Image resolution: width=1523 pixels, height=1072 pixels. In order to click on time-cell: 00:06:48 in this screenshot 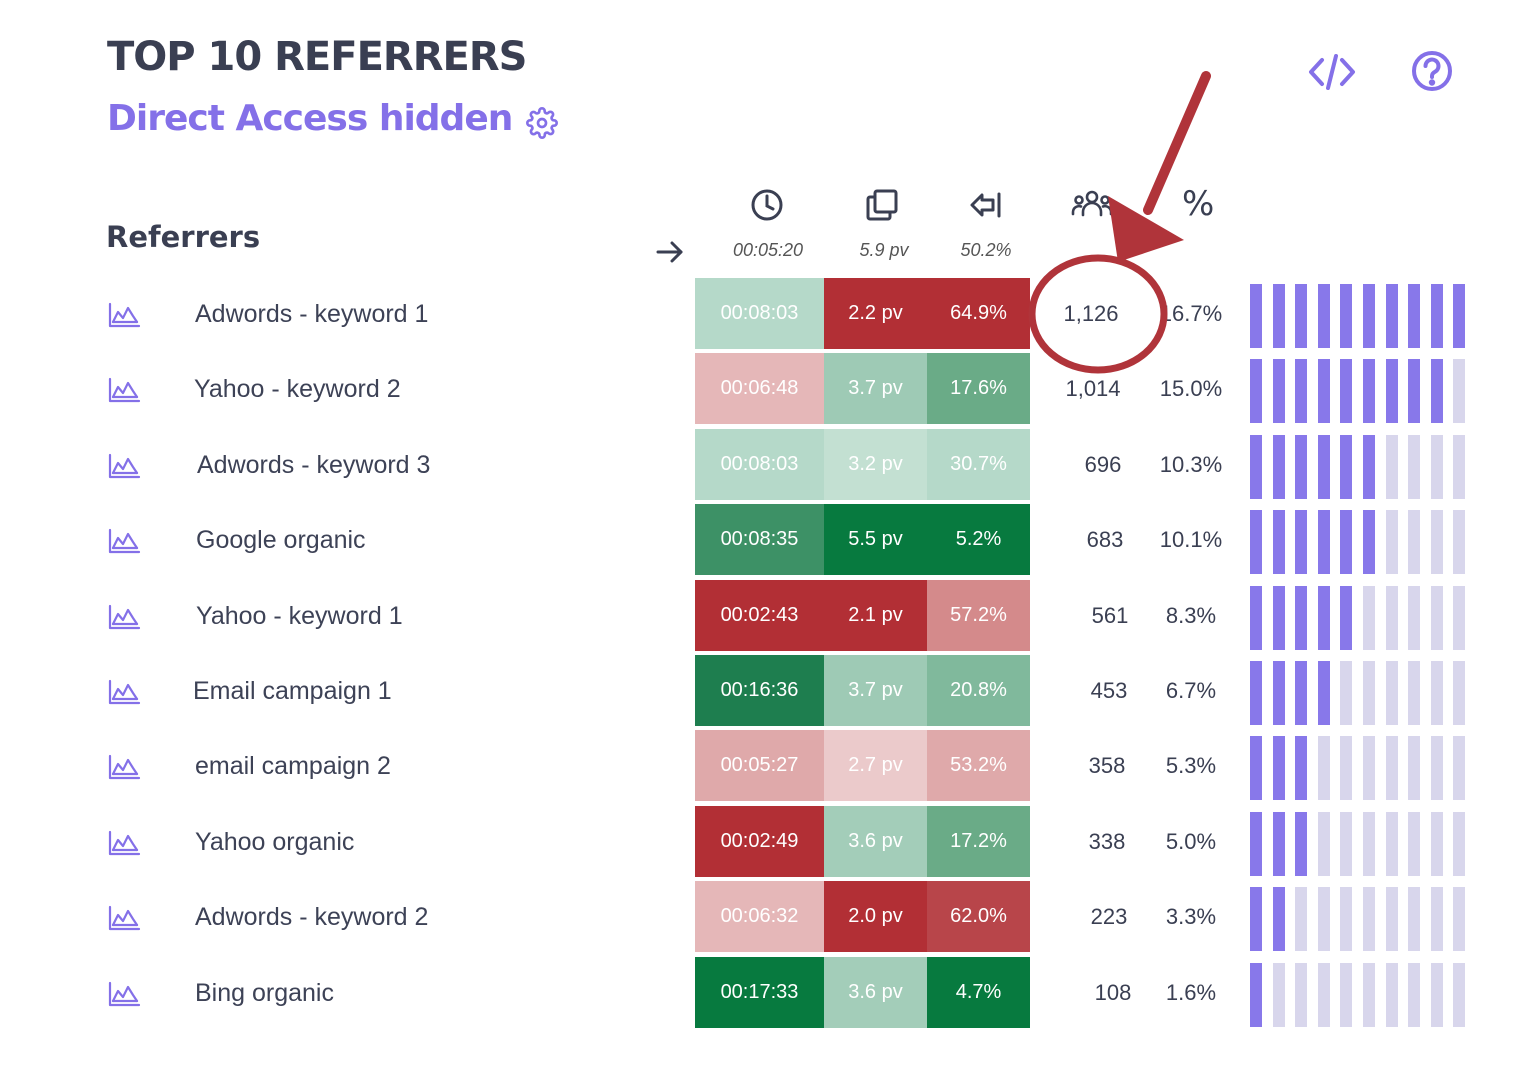, I will do `click(759, 388)`.